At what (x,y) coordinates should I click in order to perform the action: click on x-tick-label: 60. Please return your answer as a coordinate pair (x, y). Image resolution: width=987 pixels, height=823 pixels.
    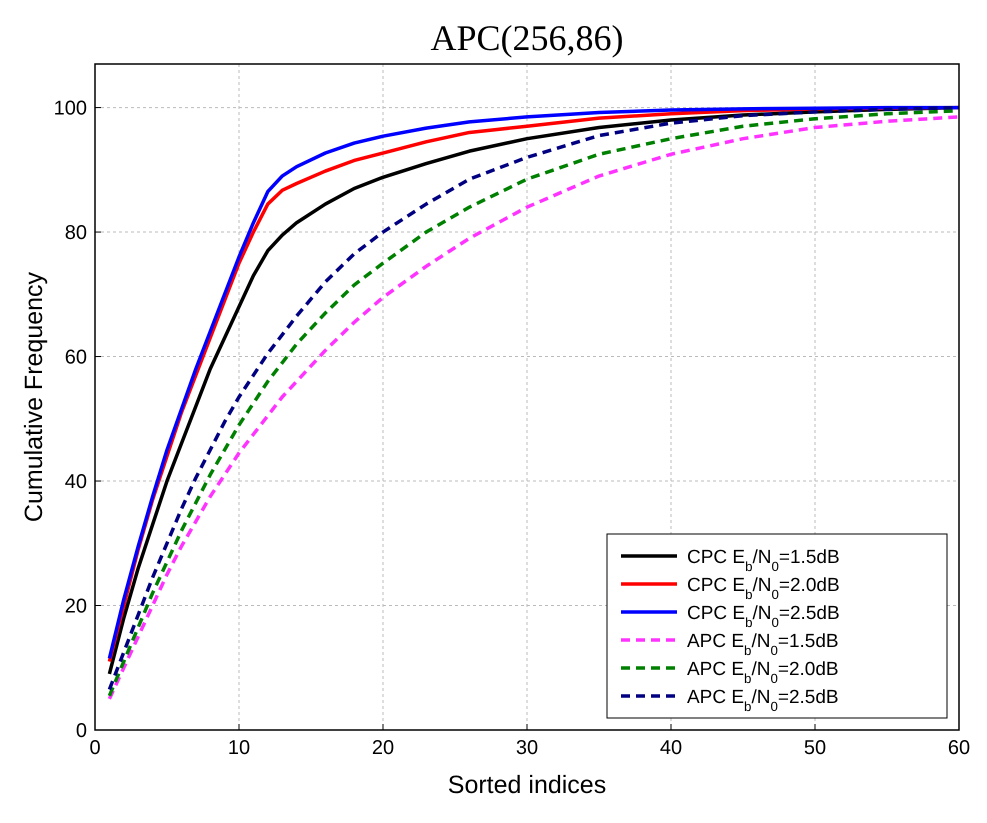
    Looking at the image, I should click on (959, 748).